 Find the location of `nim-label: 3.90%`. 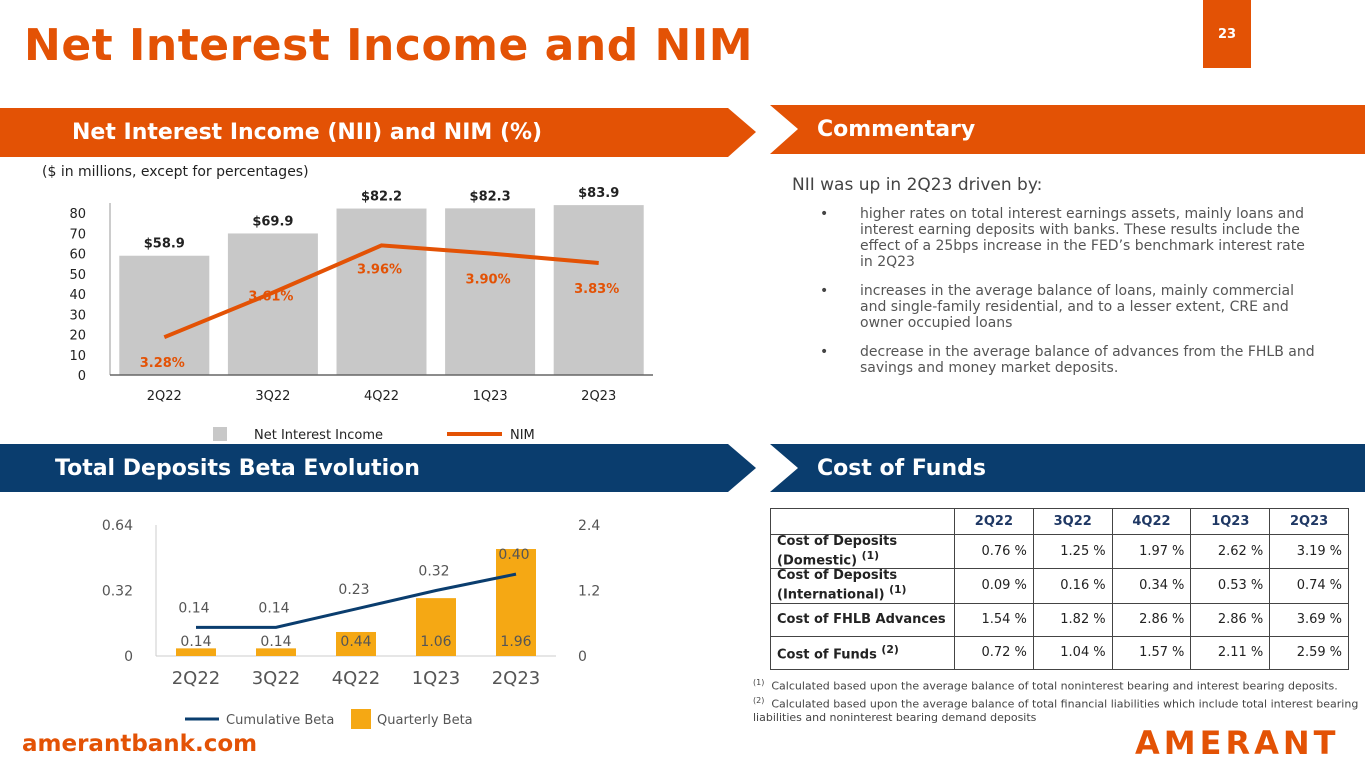

nim-label: 3.90% is located at coordinates (488, 280).